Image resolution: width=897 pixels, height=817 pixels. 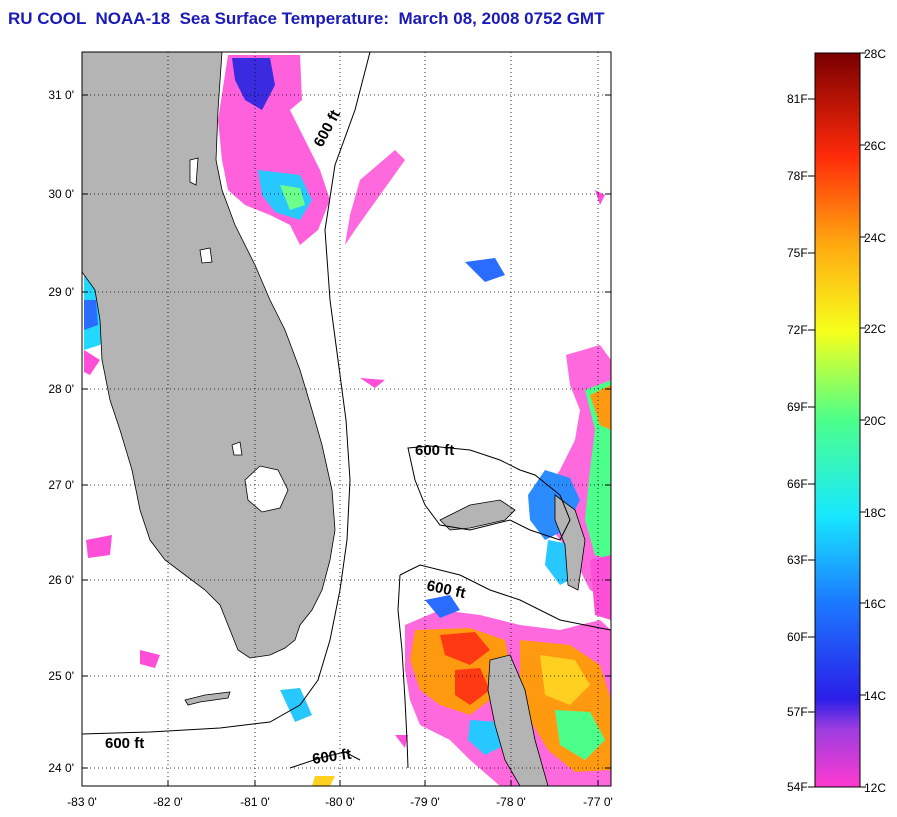 I want to click on lon-label: -79 0', so click(x=425, y=802).